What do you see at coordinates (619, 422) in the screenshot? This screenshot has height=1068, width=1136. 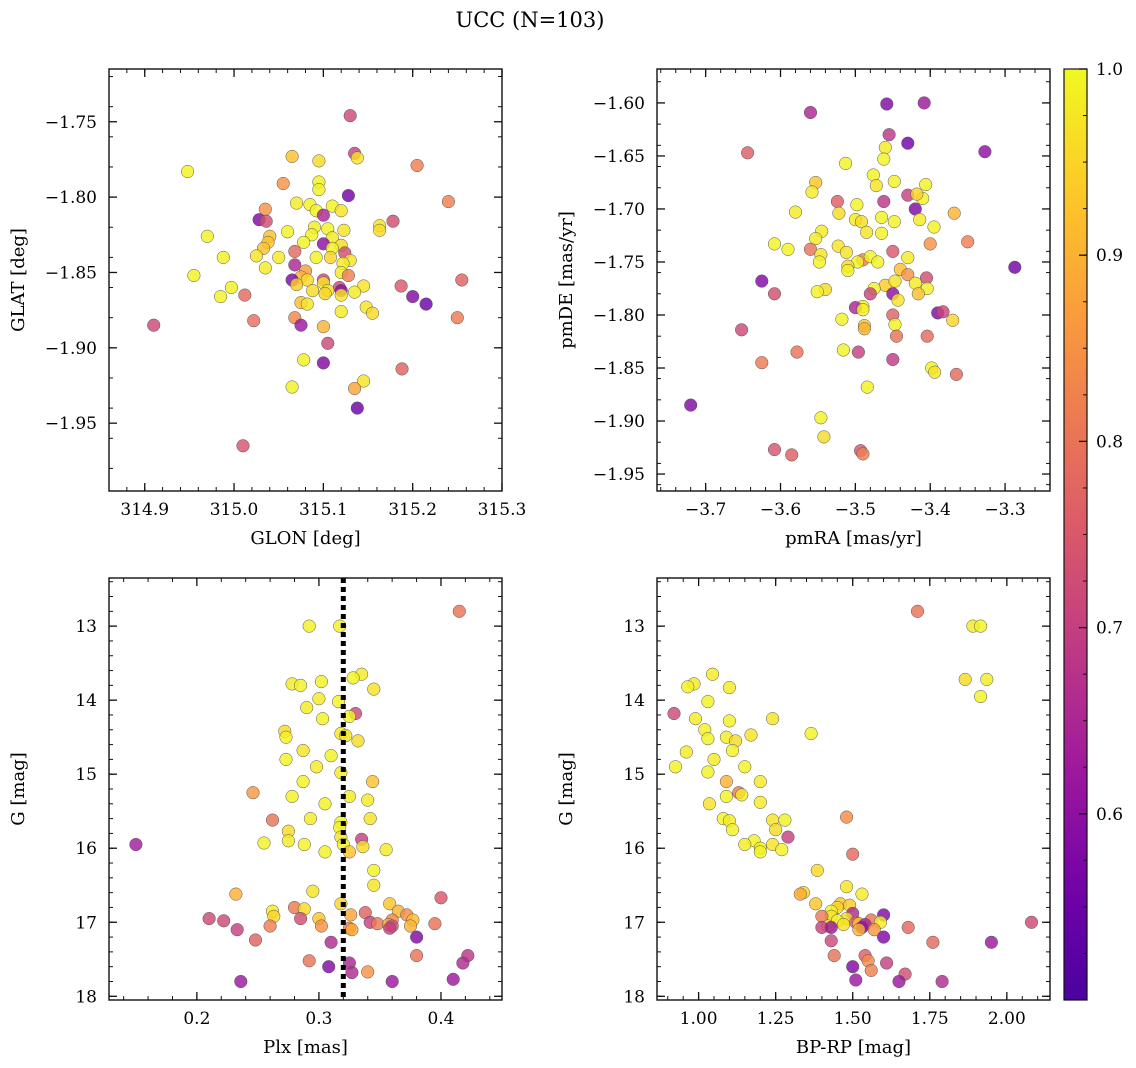 I see `y-tick-label: −1.90` at bounding box center [619, 422].